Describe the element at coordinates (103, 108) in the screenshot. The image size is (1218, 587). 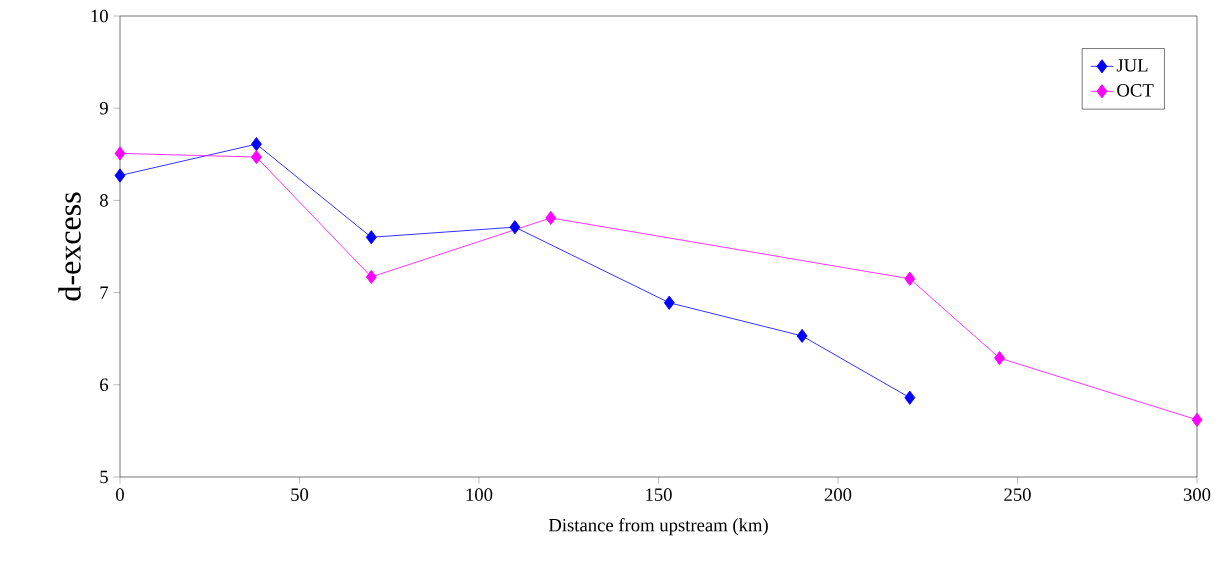
I see `y-tick-label: 9` at that location.